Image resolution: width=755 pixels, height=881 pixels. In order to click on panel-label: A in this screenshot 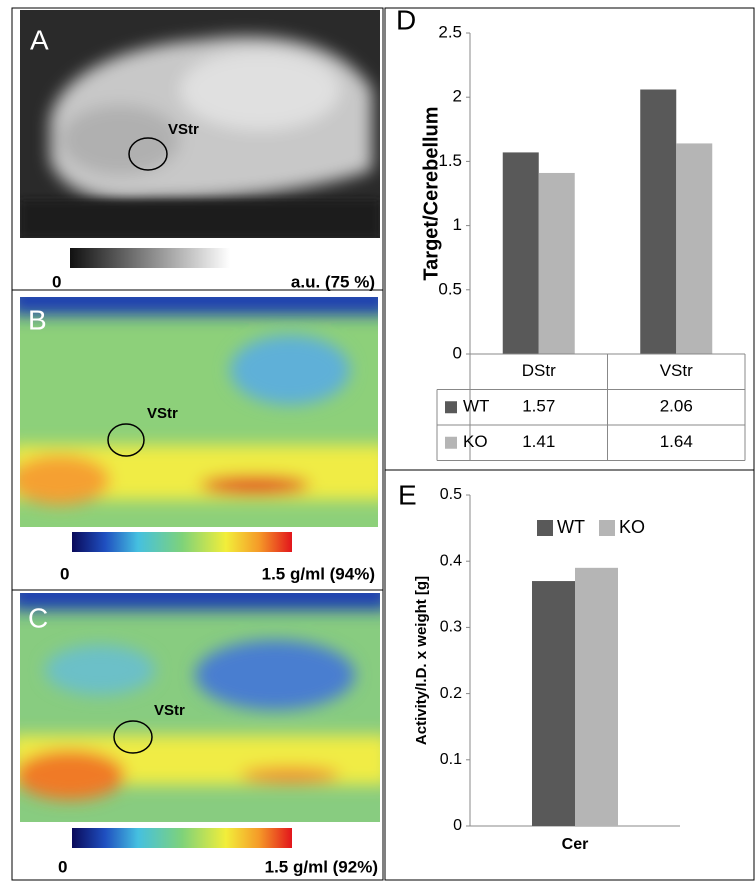, I will do `click(39, 39)`.